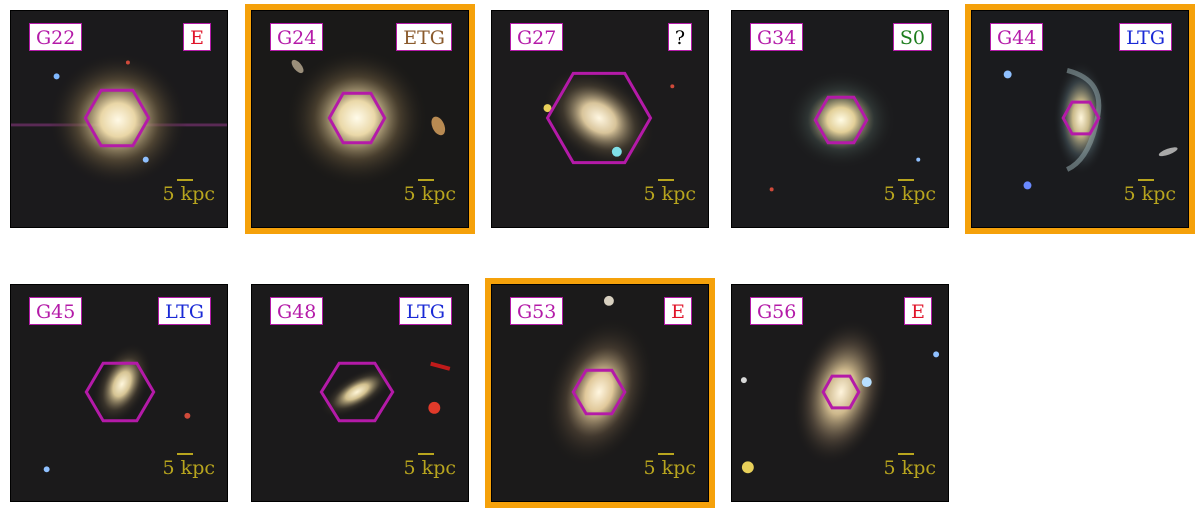  I want to click on galaxy-id-label: G24, so click(297, 37).